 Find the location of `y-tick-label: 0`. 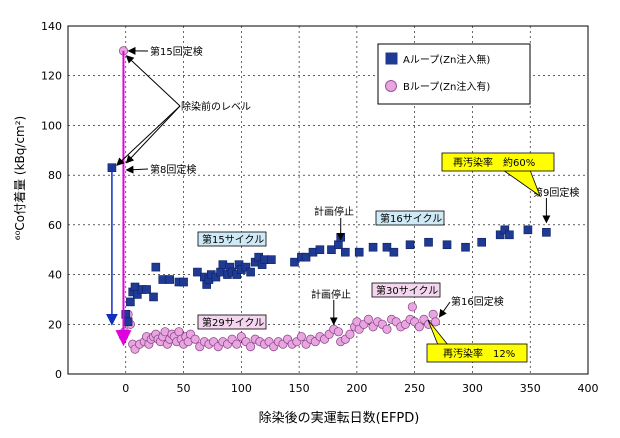

y-tick-label: 0 is located at coordinates (58, 374).